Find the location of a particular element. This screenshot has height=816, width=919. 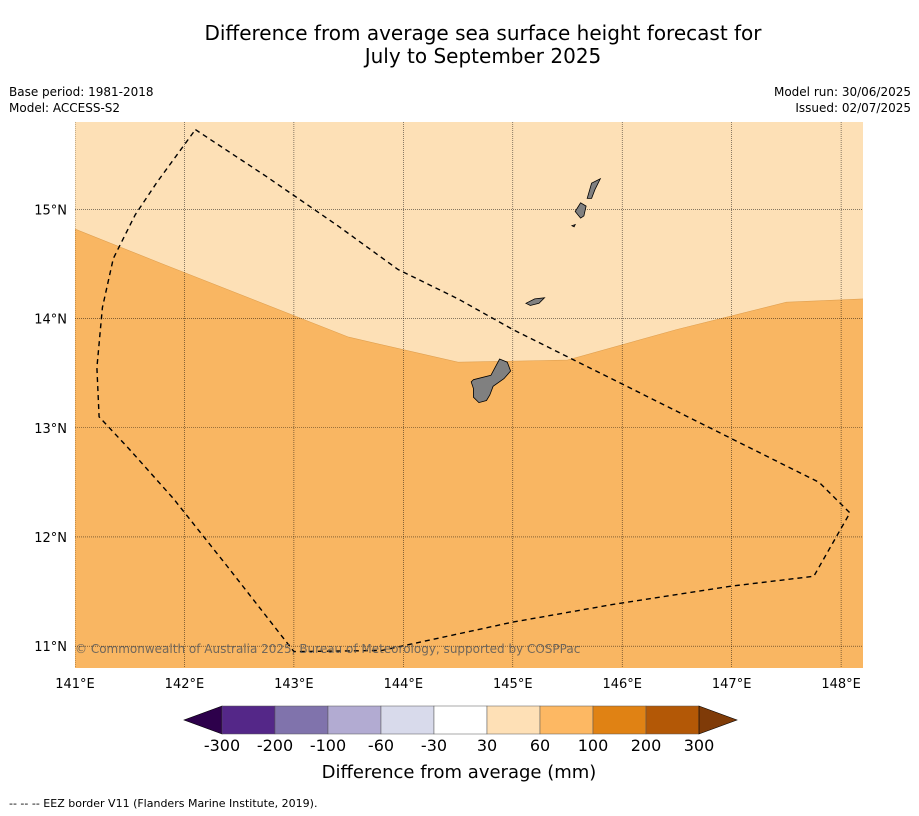

island-rota is located at coordinates (535, 301).